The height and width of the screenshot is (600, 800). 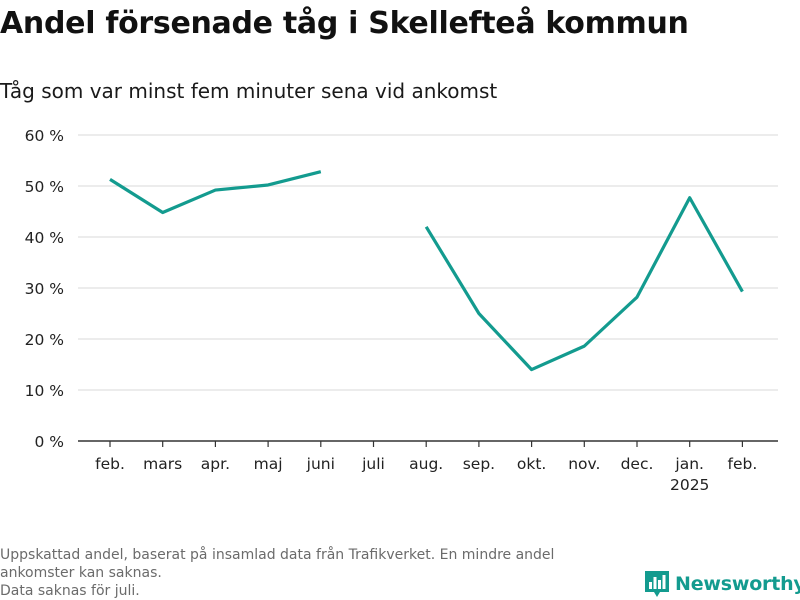 What do you see at coordinates (70, 591) in the screenshot?
I see `footnote-line: Data saknas för juli.` at bounding box center [70, 591].